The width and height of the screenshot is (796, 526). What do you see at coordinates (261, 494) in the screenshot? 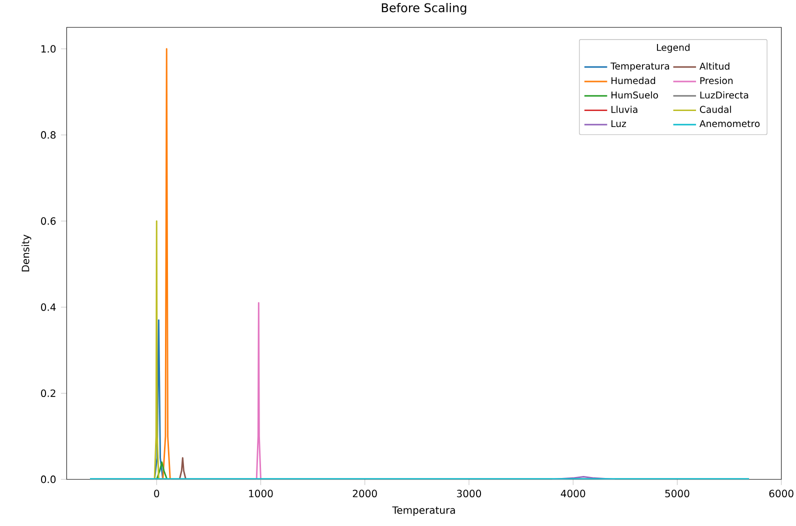
I see `x-tick-label: 1000` at bounding box center [261, 494].